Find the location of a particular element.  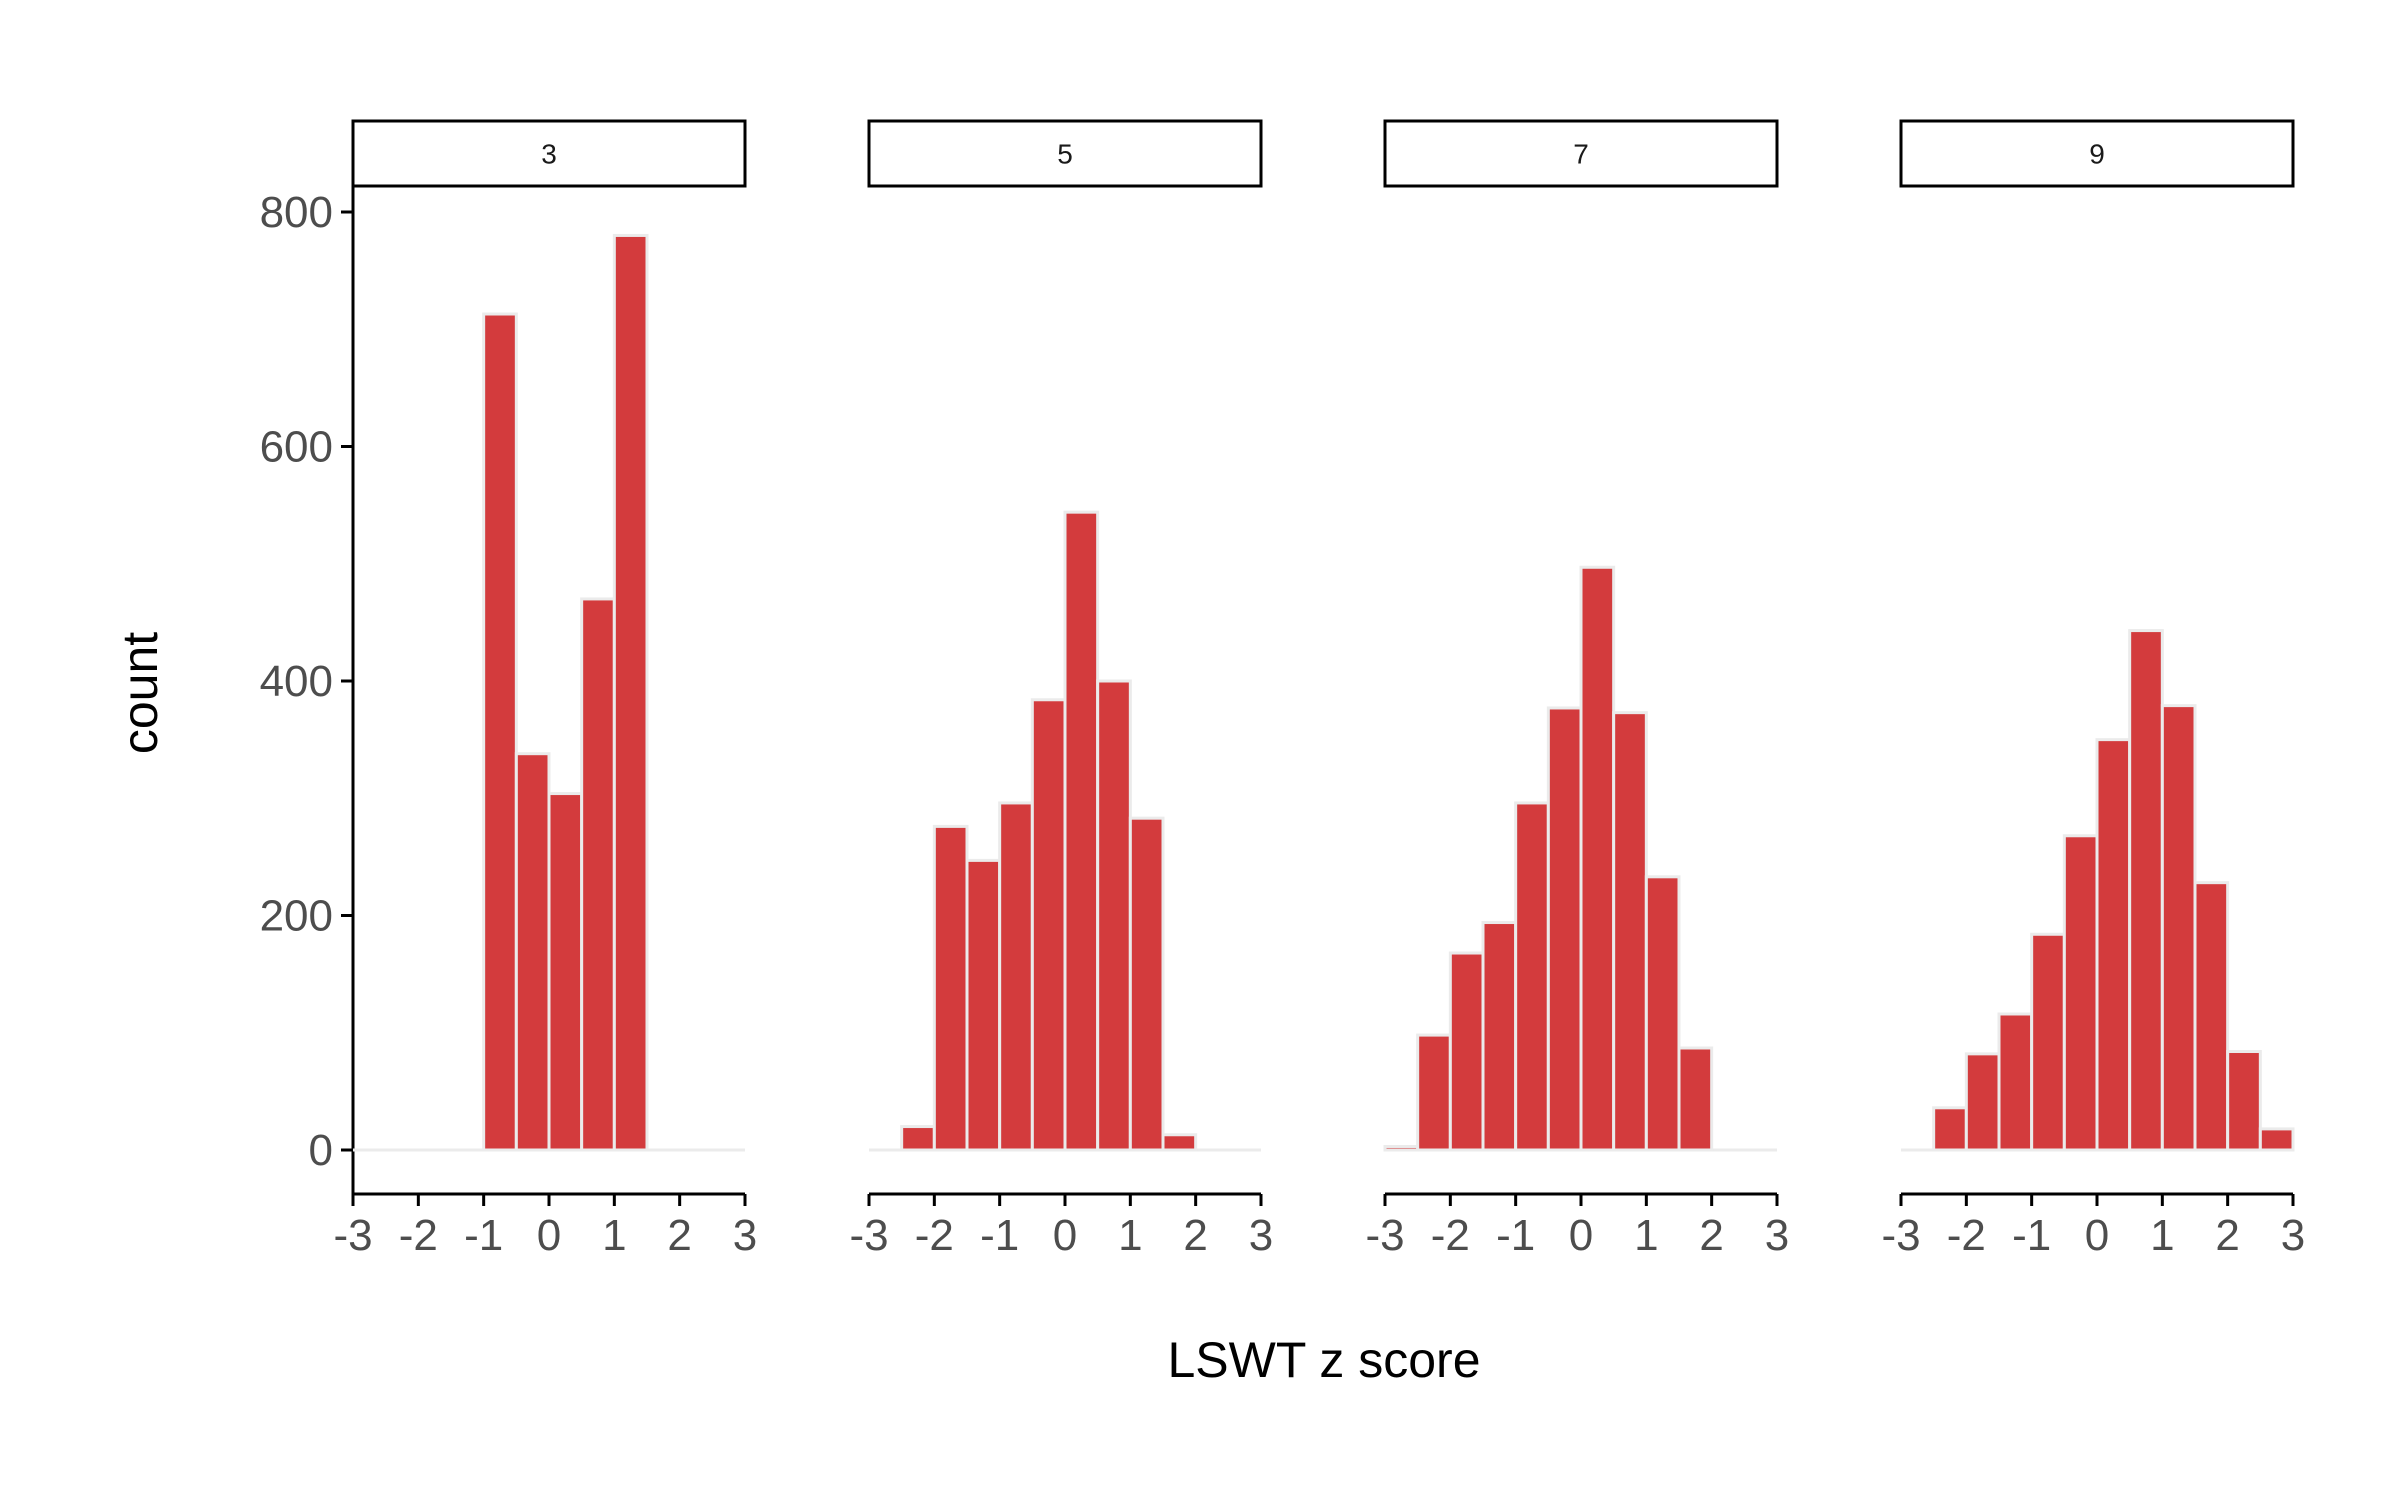

facet-strip-label: 7 is located at coordinates (1581, 154).